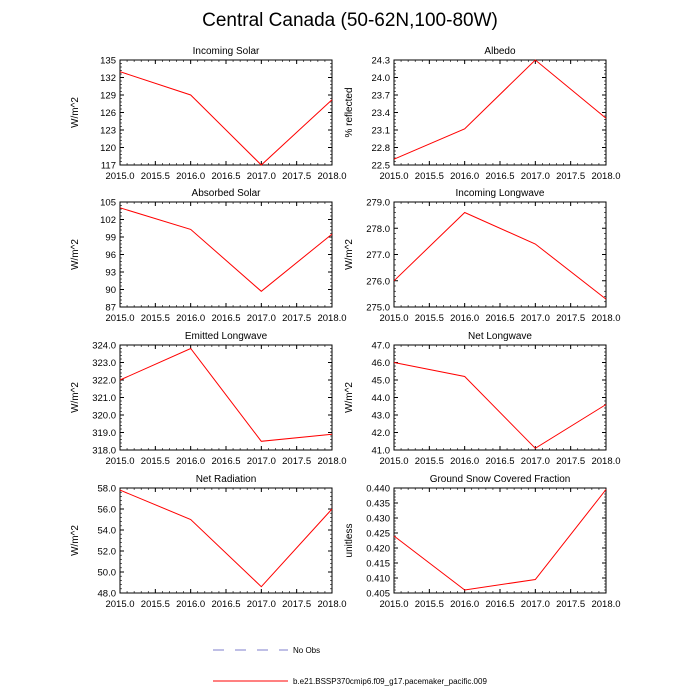 Image resolution: width=700 pixels, height=700 pixels. I want to click on y-tick-label: 87, so click(110, 308).